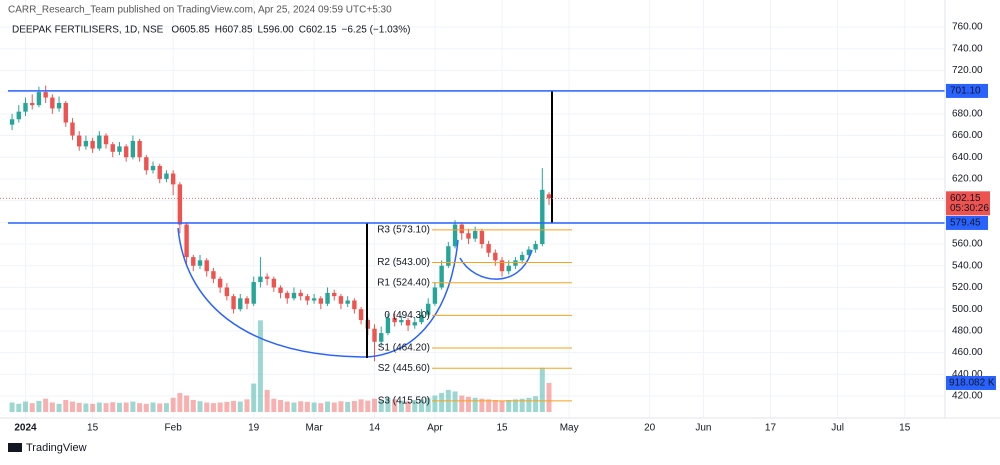  I want to click on legend-change: −6.25 (−1.03%), so click(376, 30).